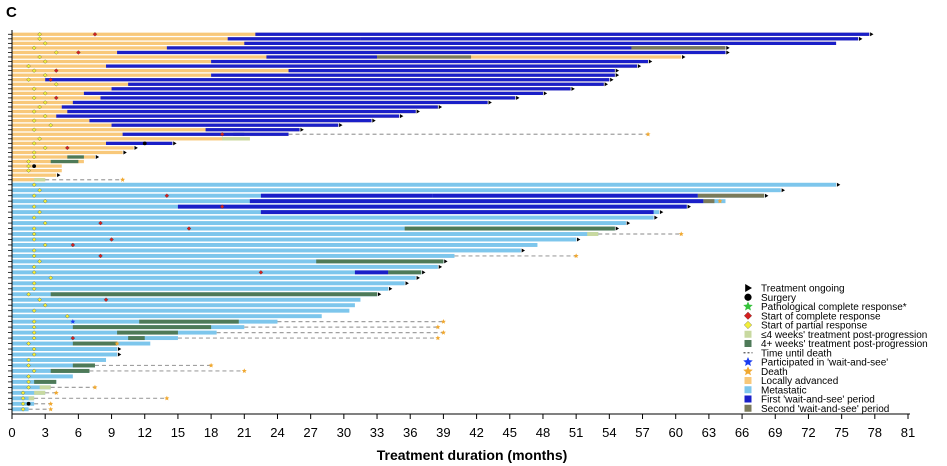 This screenshot has width=947, height=466. I want to click on x-tick-label: 60, so click(675, 432).